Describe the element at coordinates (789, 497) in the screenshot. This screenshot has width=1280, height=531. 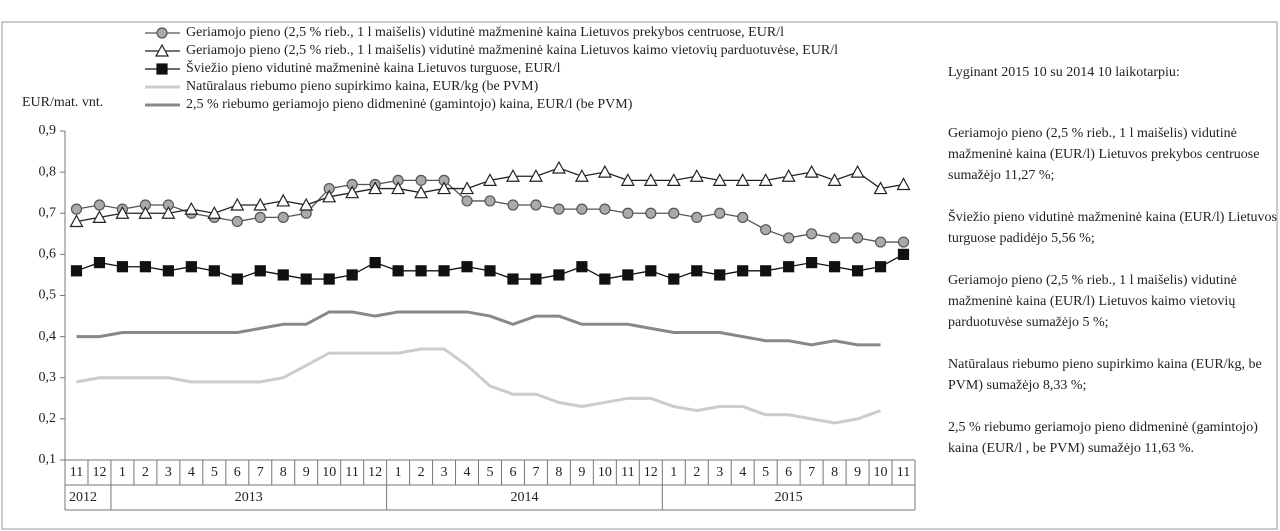
I see `year-label: 2015` at that location.